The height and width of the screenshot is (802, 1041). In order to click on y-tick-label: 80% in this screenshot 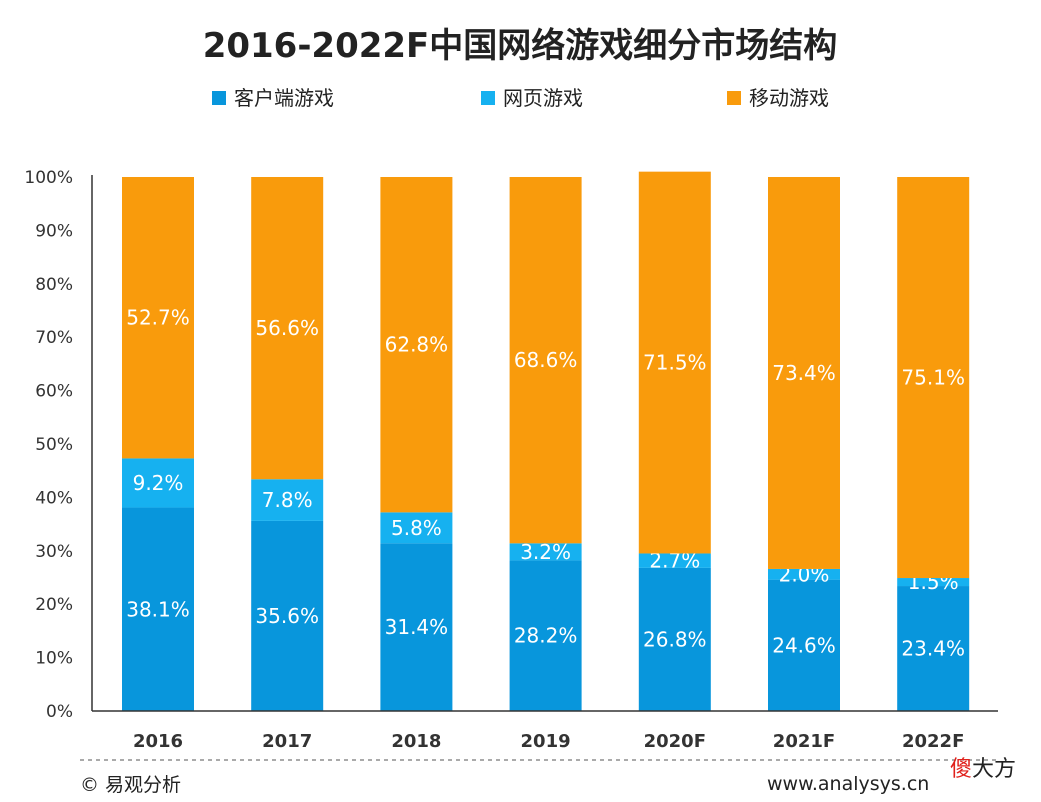, I will do `click(54, 285)`.